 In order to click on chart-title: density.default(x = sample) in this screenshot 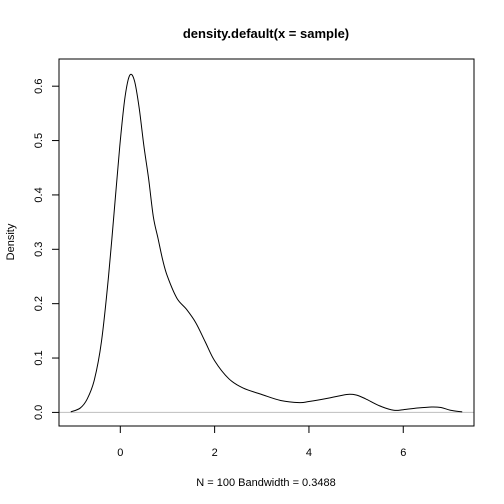, I will do `click(266, 33)`.